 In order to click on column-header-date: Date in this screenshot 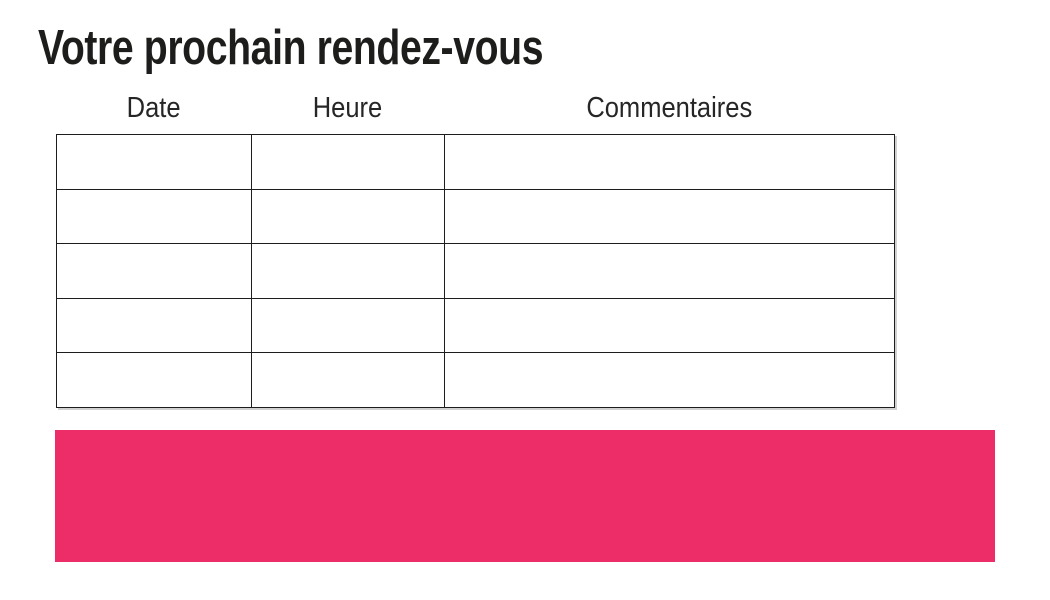, I will do `click(153, 108)`.